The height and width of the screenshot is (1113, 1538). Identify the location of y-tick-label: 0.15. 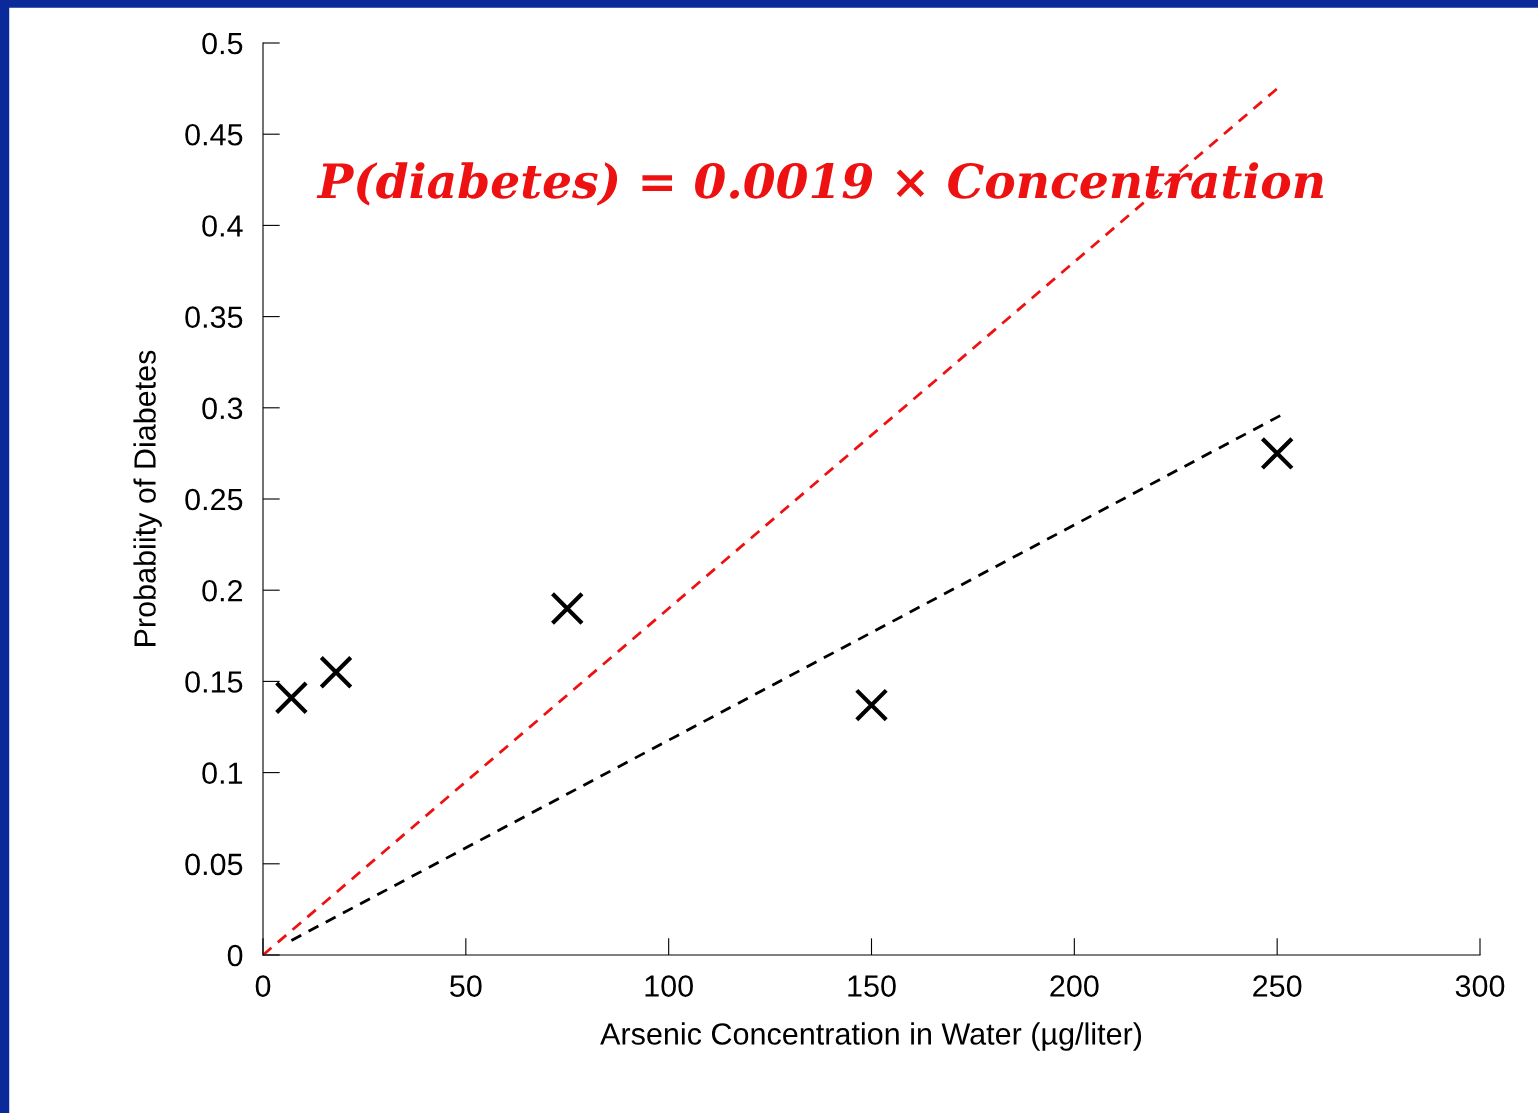
(214, 682).